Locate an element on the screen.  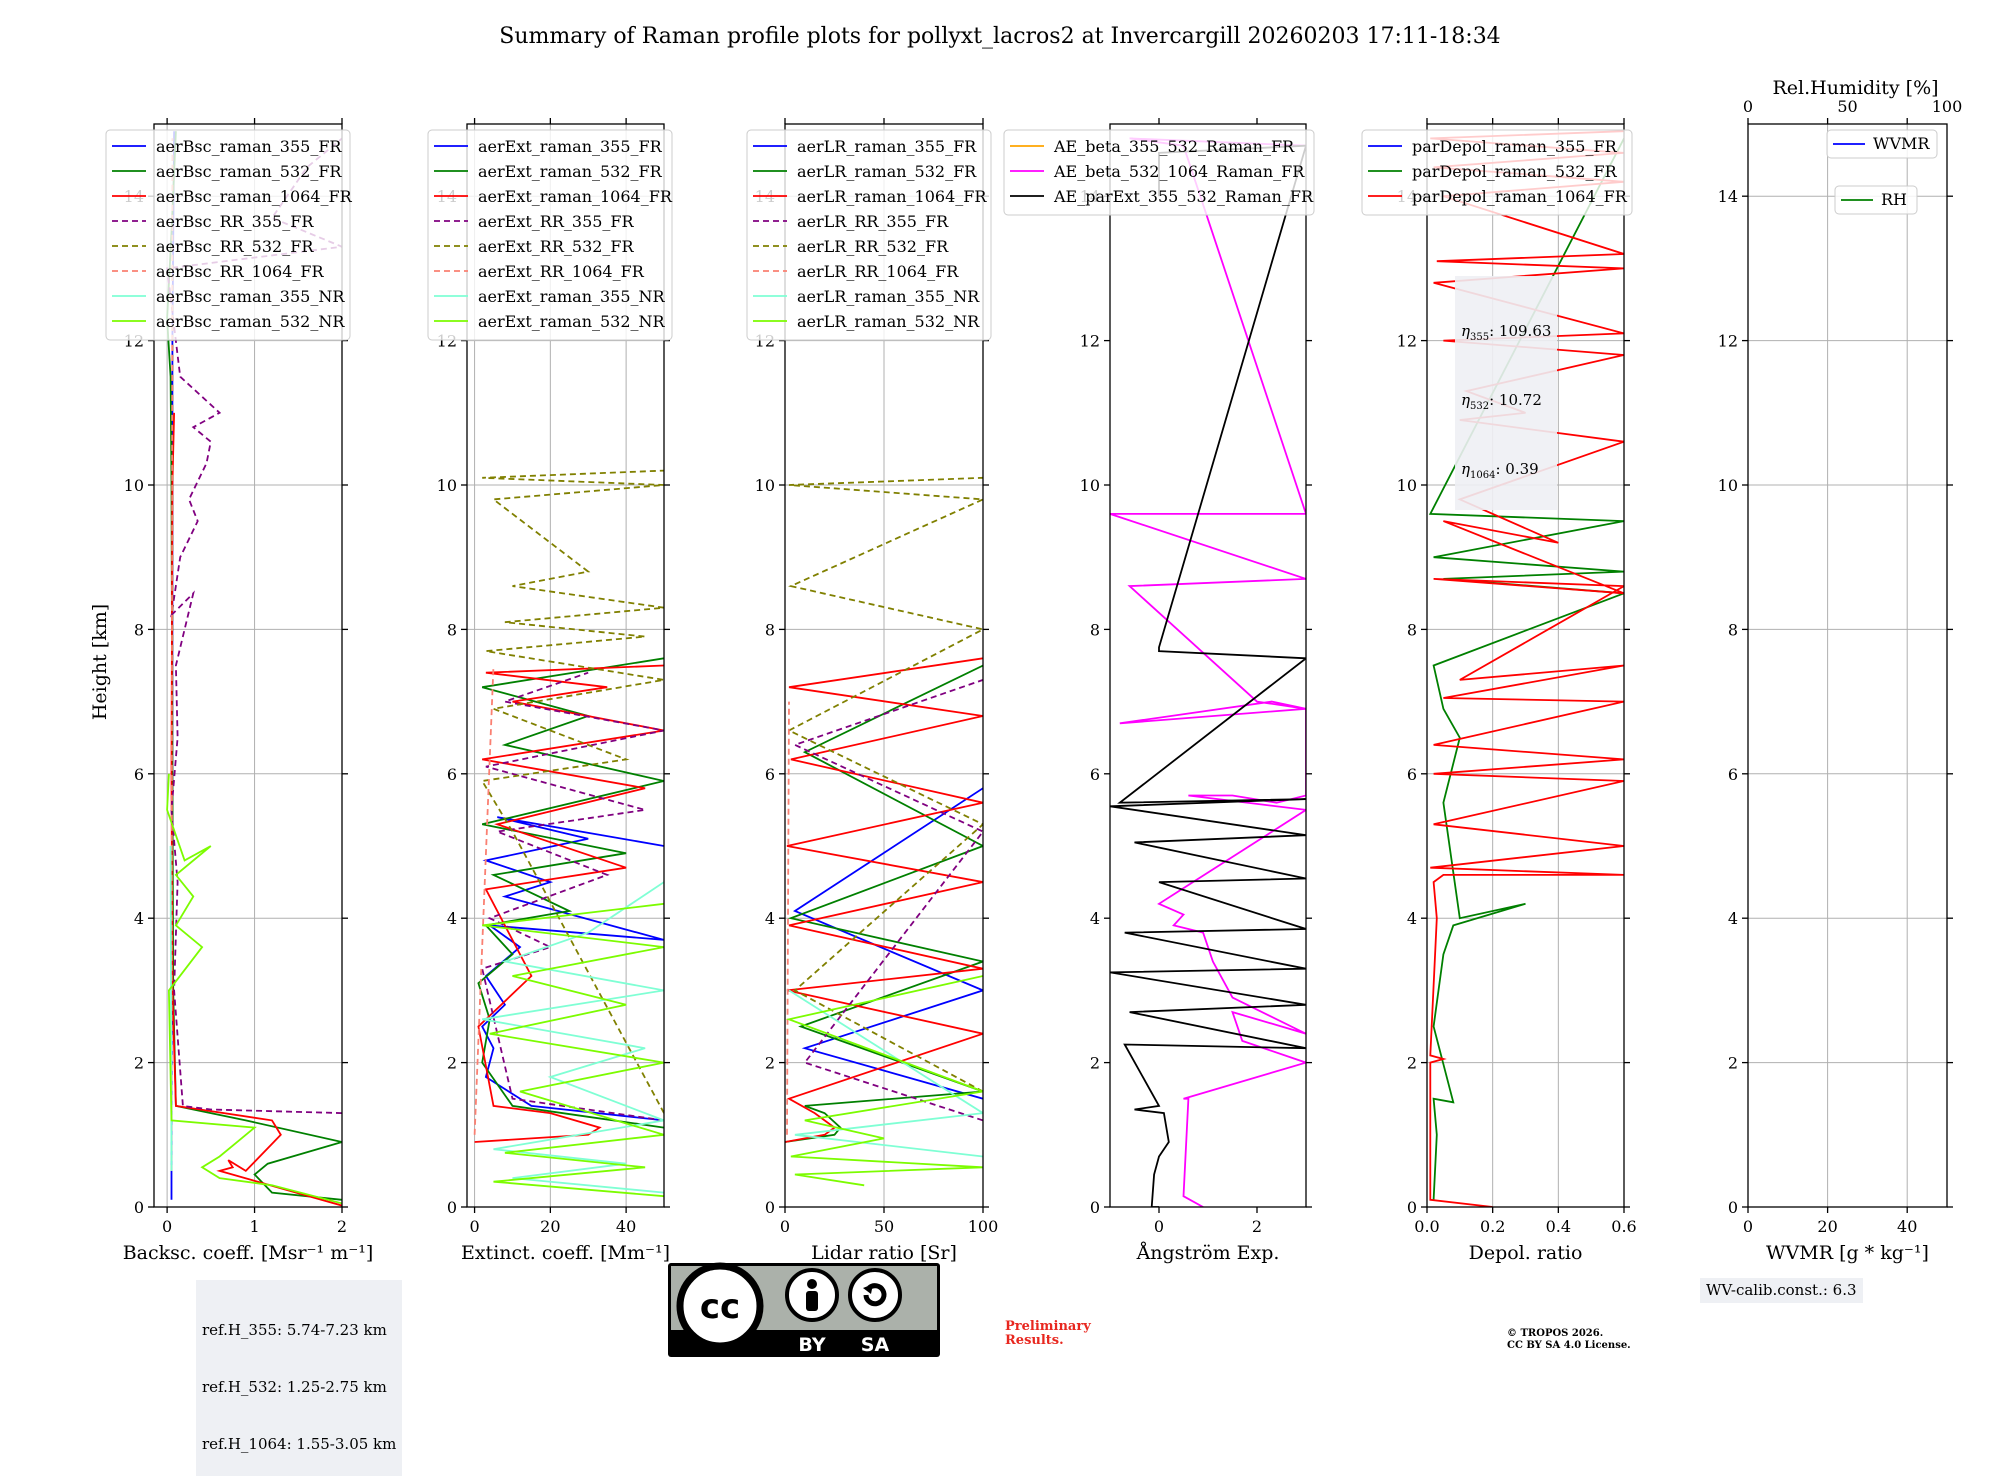
legend-label: aerExt_RR_355_FR is located at coordinates (556, 221).